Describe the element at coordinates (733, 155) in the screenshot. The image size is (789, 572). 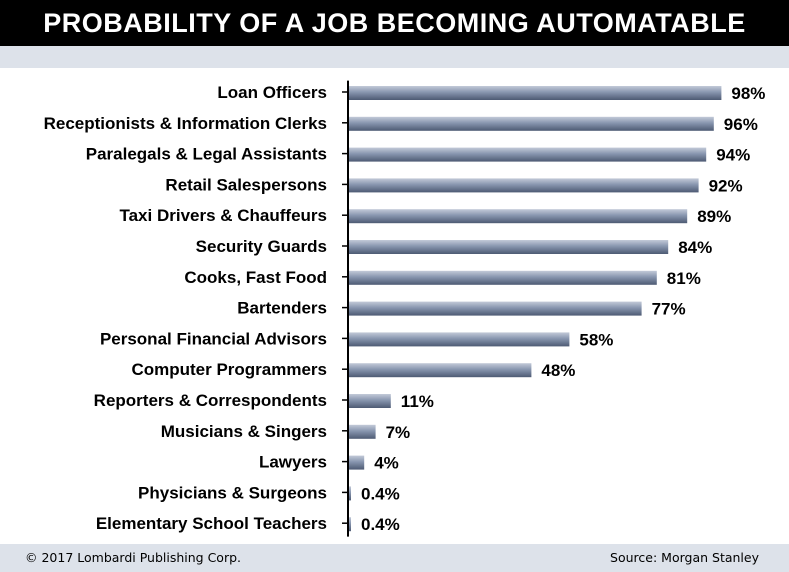
I see `value-label: 94%` at that location.